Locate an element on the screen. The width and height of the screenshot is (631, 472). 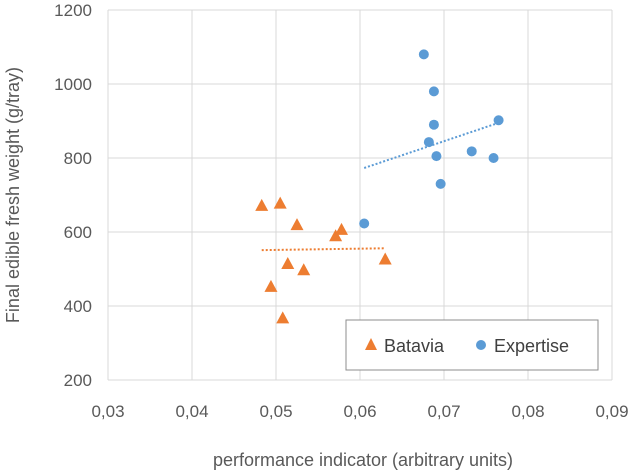
legend-box is located at coordinates (472, 345).